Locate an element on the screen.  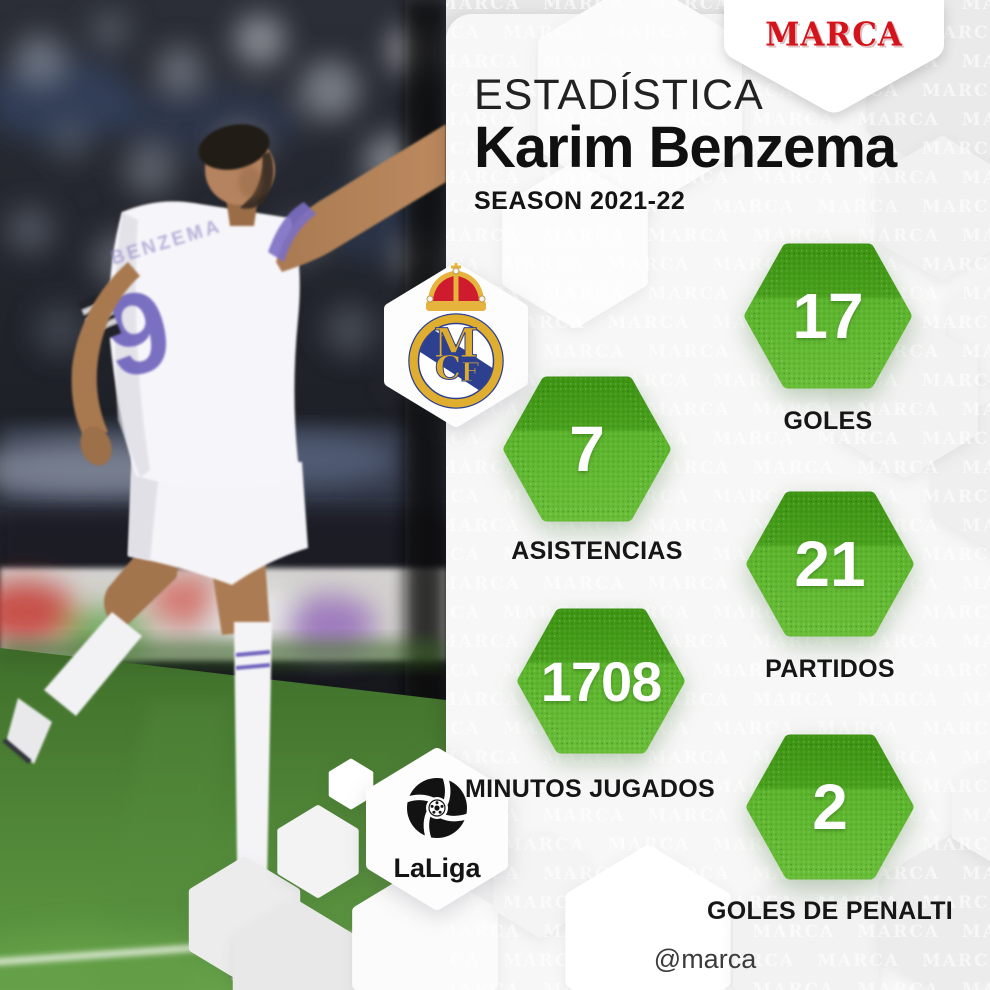
stat-label: ASISTENCIAS is located at coordinates (597, 551).